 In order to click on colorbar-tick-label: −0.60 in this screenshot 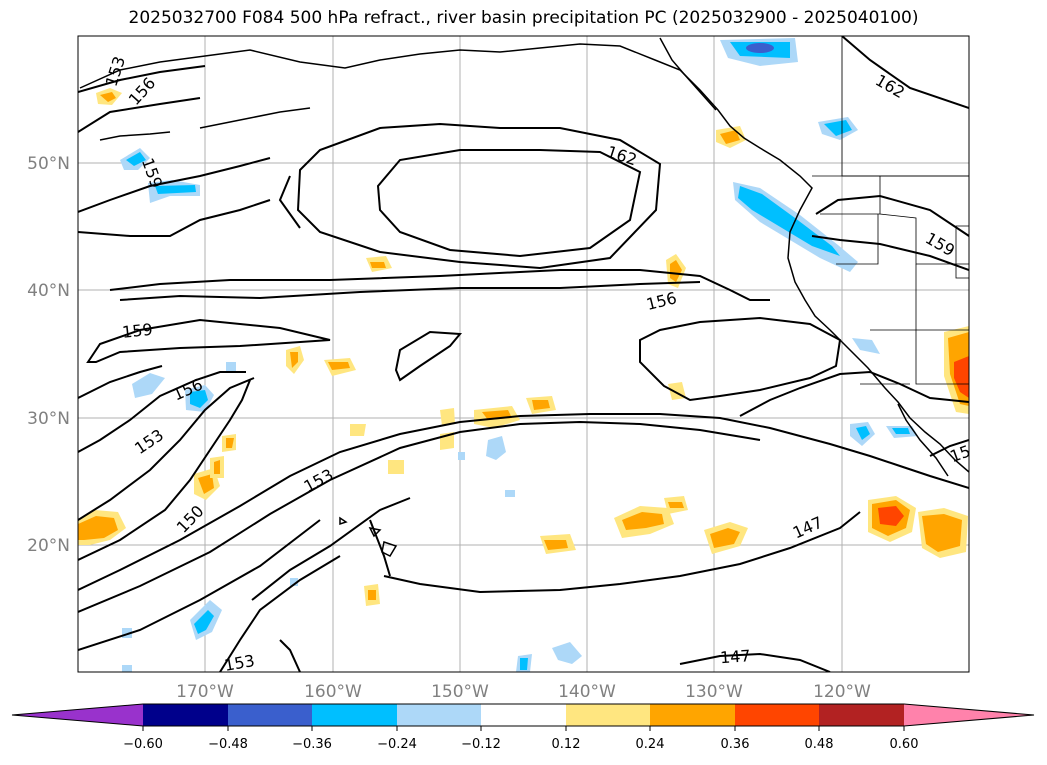, I will do `click(143, 744)`.